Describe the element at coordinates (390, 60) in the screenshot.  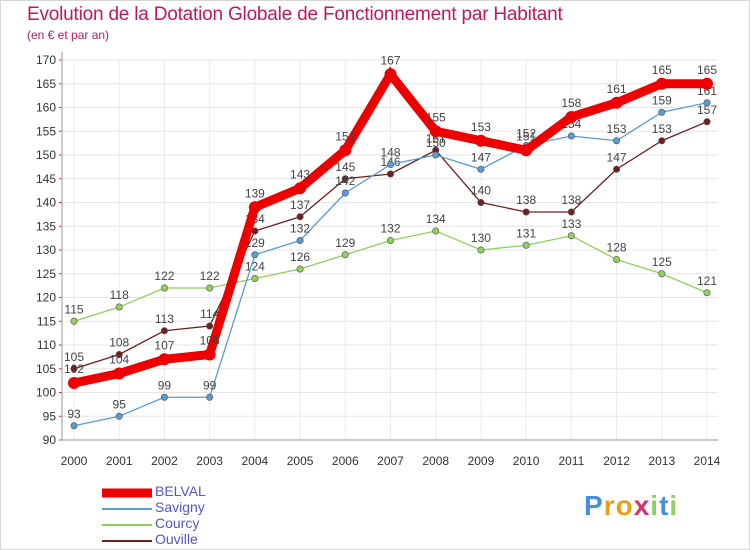
I see `data-label-belval: 167` at that location.